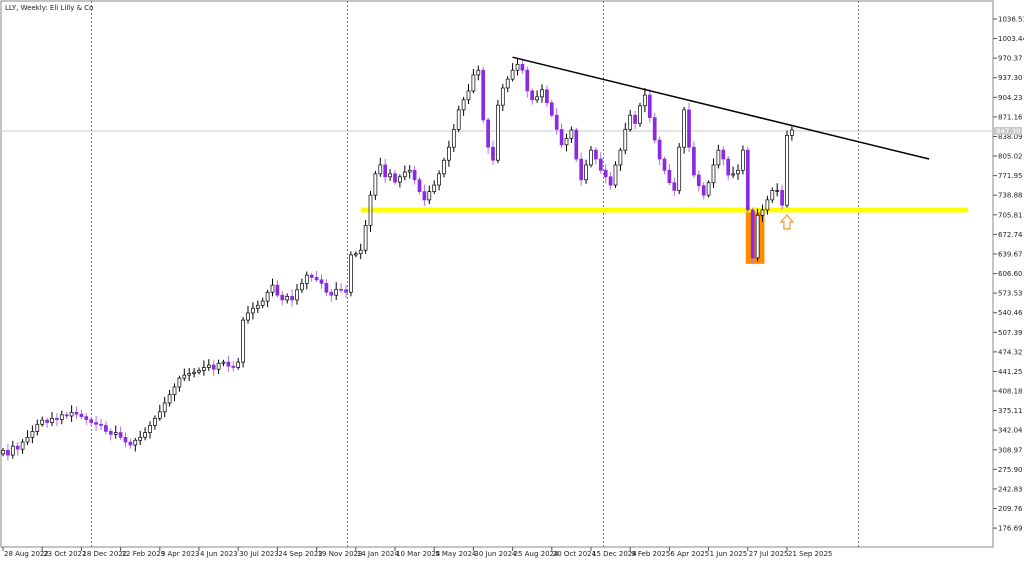 The height and width of the screenshot is (561, 1024). Describe the element at coordinates (729, 554) in the screenshot. I see `x-tick-label: 1 Jun 2025` at that location.